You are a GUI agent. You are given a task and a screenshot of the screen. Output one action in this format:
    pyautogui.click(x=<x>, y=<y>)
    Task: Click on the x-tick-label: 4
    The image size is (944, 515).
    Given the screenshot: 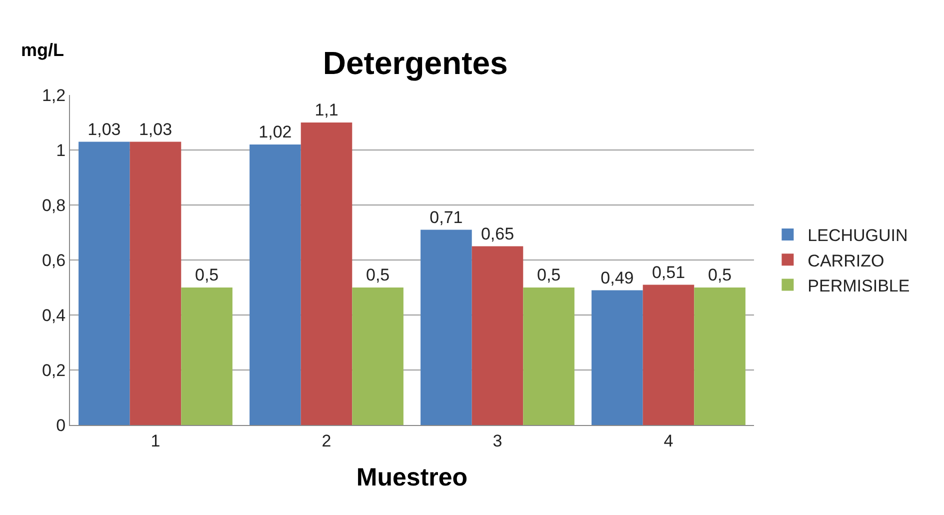 What is the action you would take?
    pyautogui.click(x=669, y=440)
    